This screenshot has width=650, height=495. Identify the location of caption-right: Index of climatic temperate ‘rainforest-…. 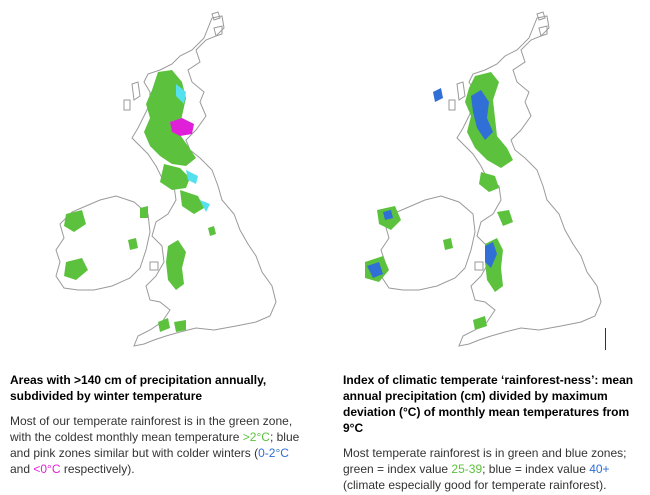
(493, 432).